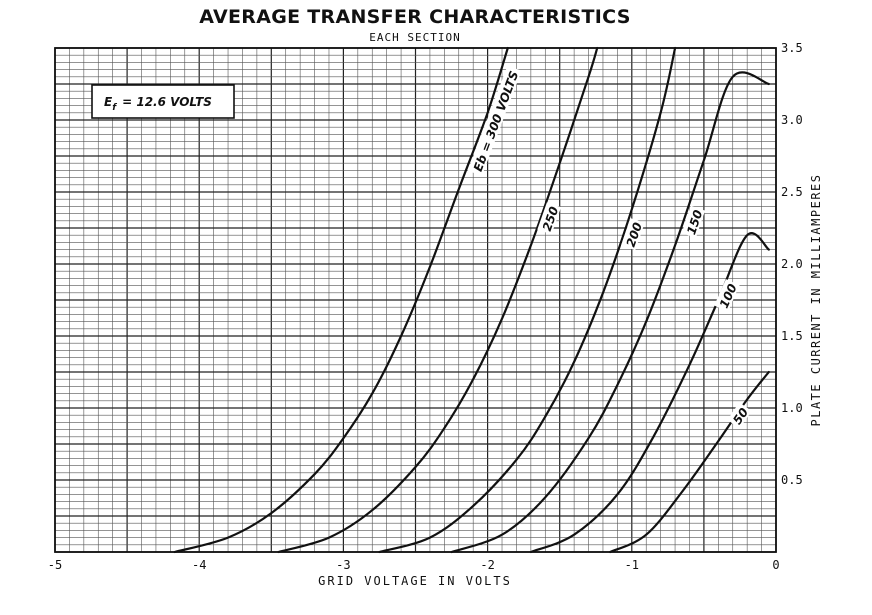 The image size is (872, 615). What do you see at coordinates (792, 408) in the screenshot?
I see `y-tick-label: 1.0` at bounding box center [792, 408].